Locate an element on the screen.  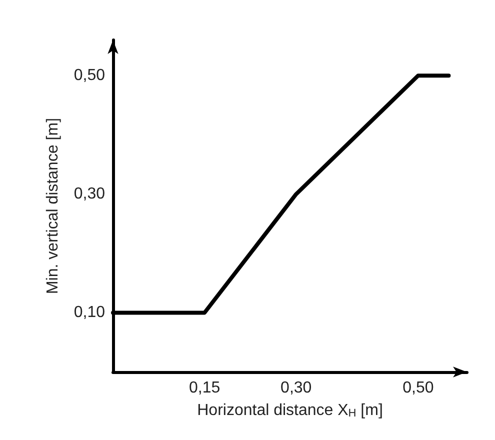
x-tick-label: 0,15 is located at coordinates (204, 388).